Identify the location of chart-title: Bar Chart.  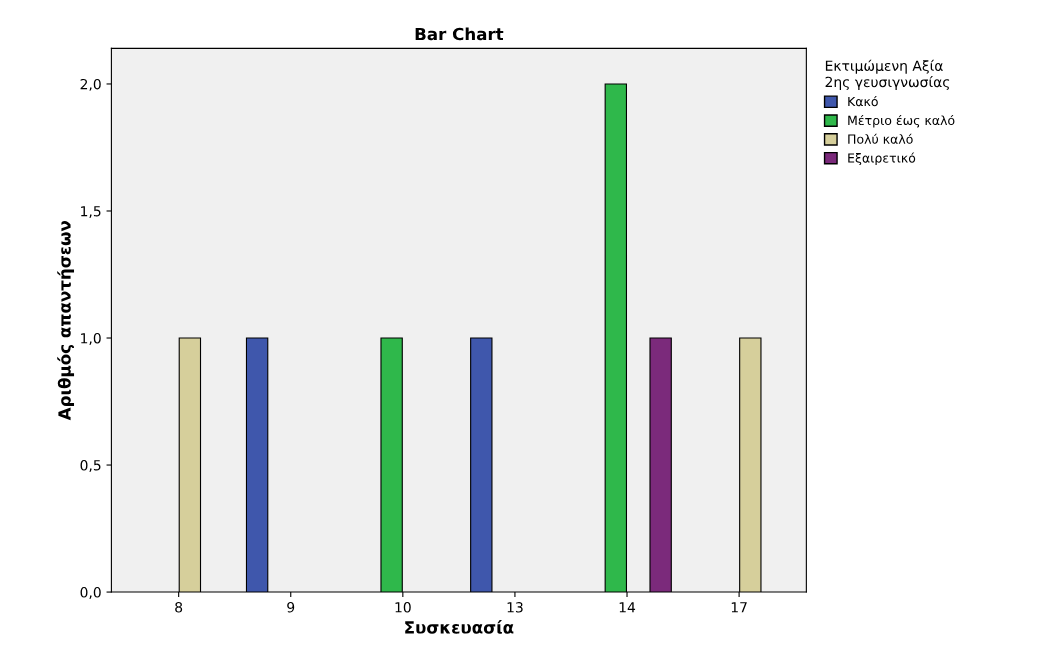
(459, 34).